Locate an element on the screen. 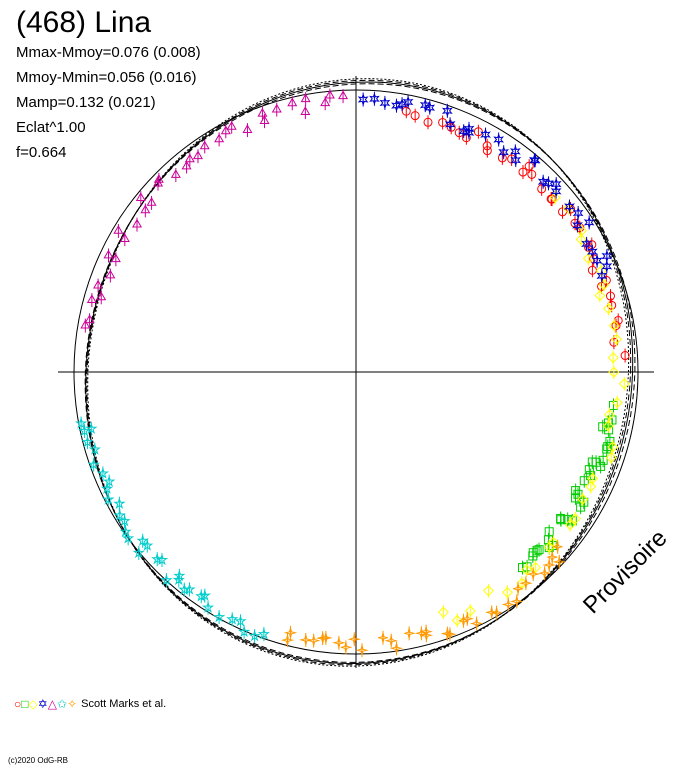 Image resolution: width=688 pixels, height=768 pixels. credit-text: (c)2020 OdG-RB is located at coordinates (38, 760).